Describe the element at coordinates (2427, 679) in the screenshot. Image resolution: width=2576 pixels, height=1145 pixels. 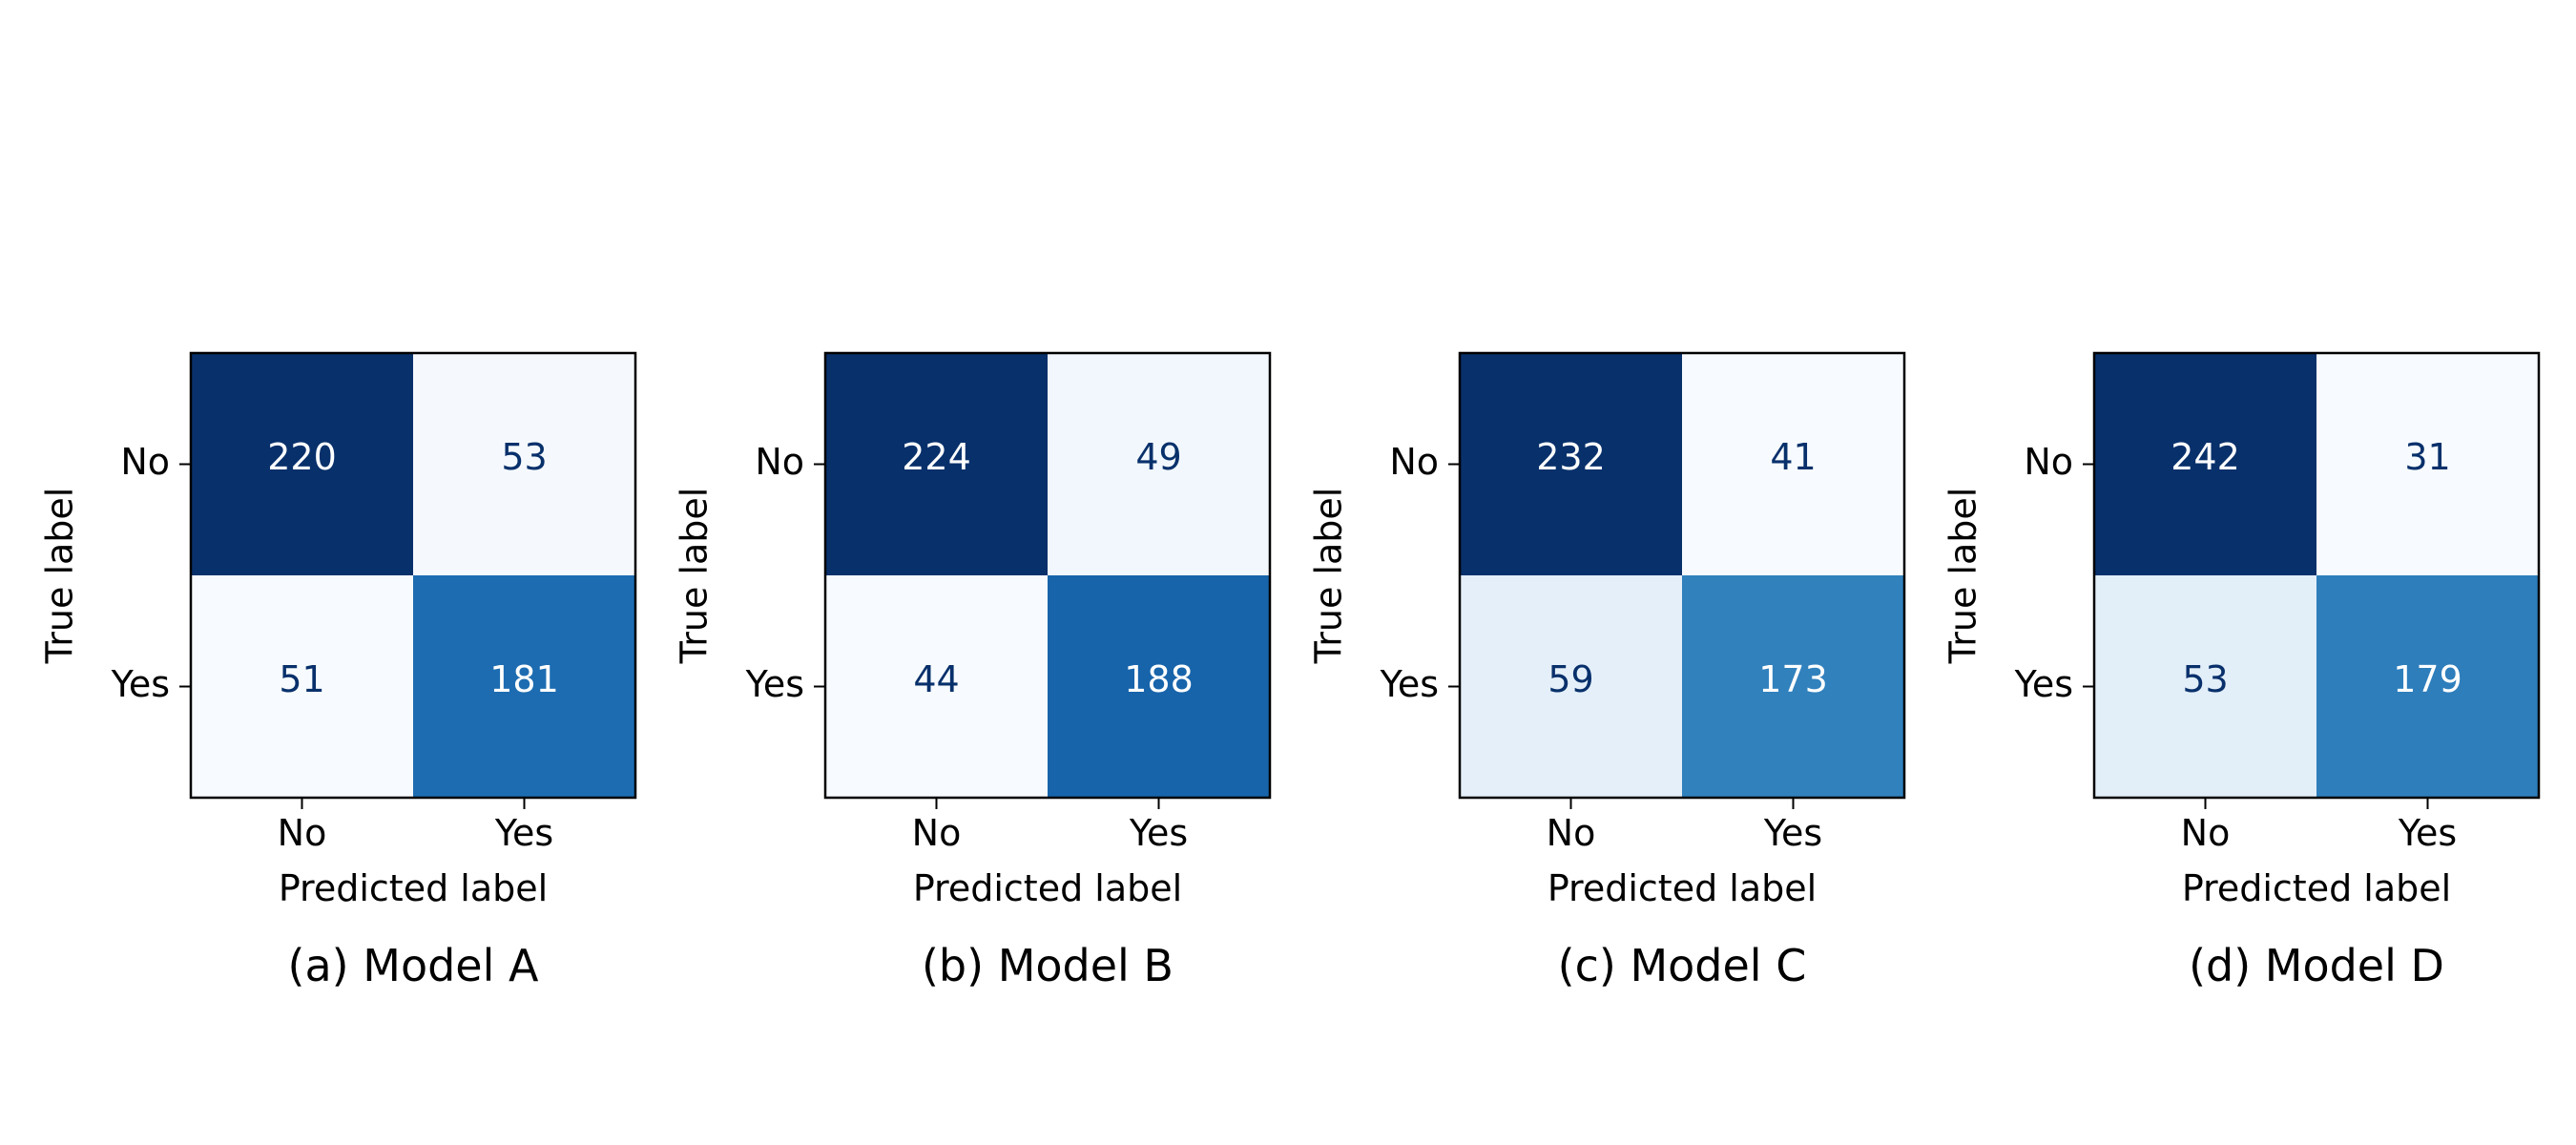
I see `cell-value-label: 179` at that location.